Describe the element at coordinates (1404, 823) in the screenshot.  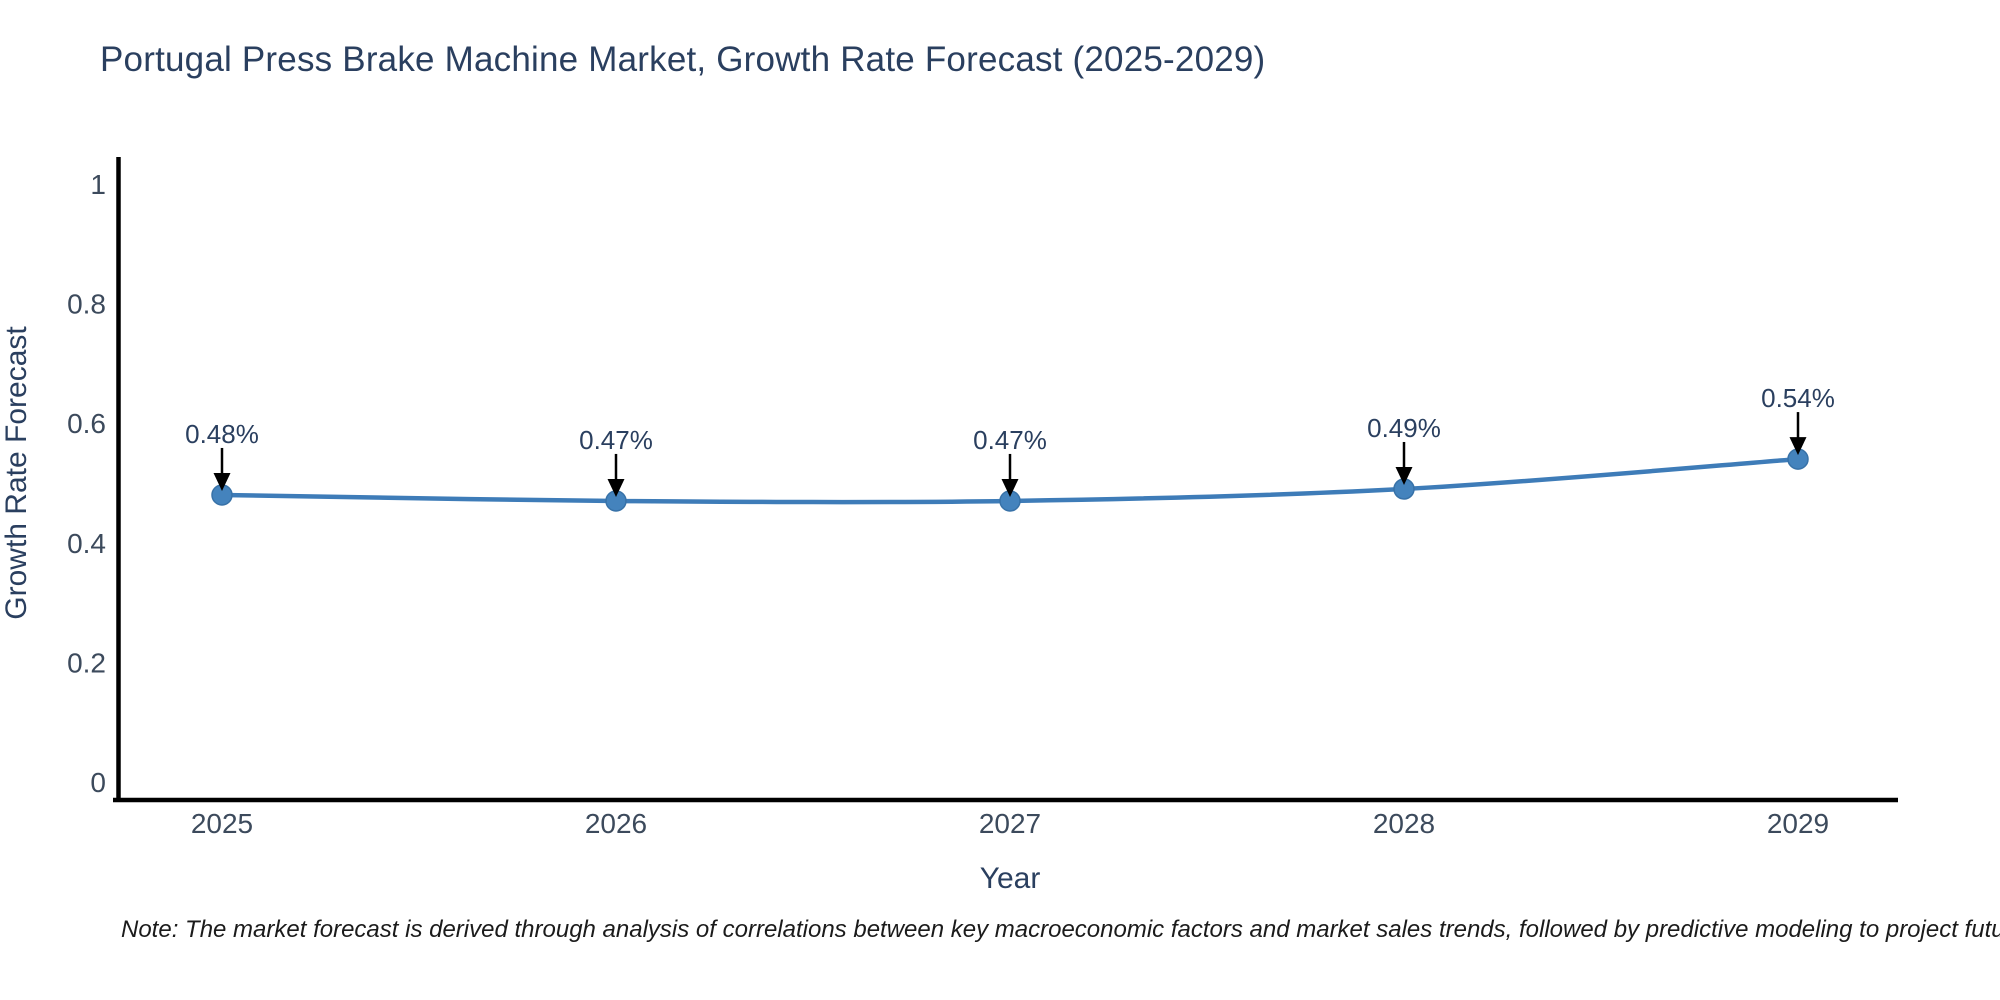
I see `x-tick-label: 2028` at that location.